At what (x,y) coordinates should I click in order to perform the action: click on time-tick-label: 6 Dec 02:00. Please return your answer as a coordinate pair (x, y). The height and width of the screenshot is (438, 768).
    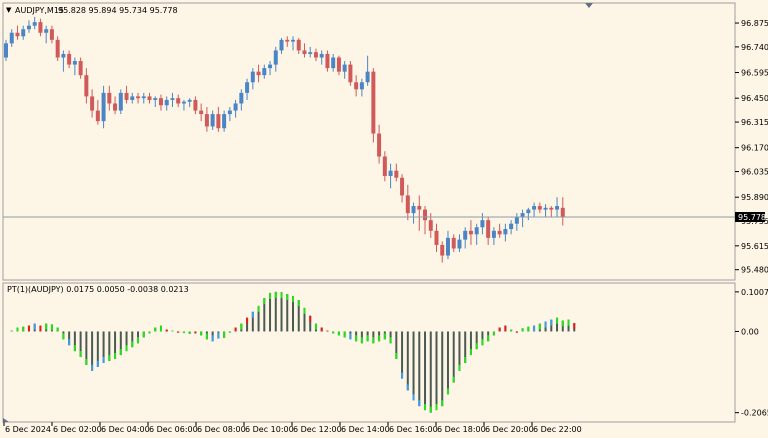
    Looking at the image, I should click on (77, 429).